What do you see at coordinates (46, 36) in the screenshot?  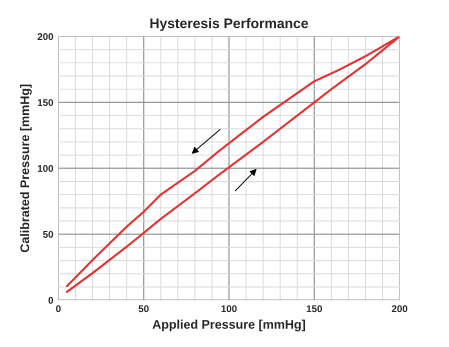 I see `y-tick-label: 200` at bounding box center [46, 36].